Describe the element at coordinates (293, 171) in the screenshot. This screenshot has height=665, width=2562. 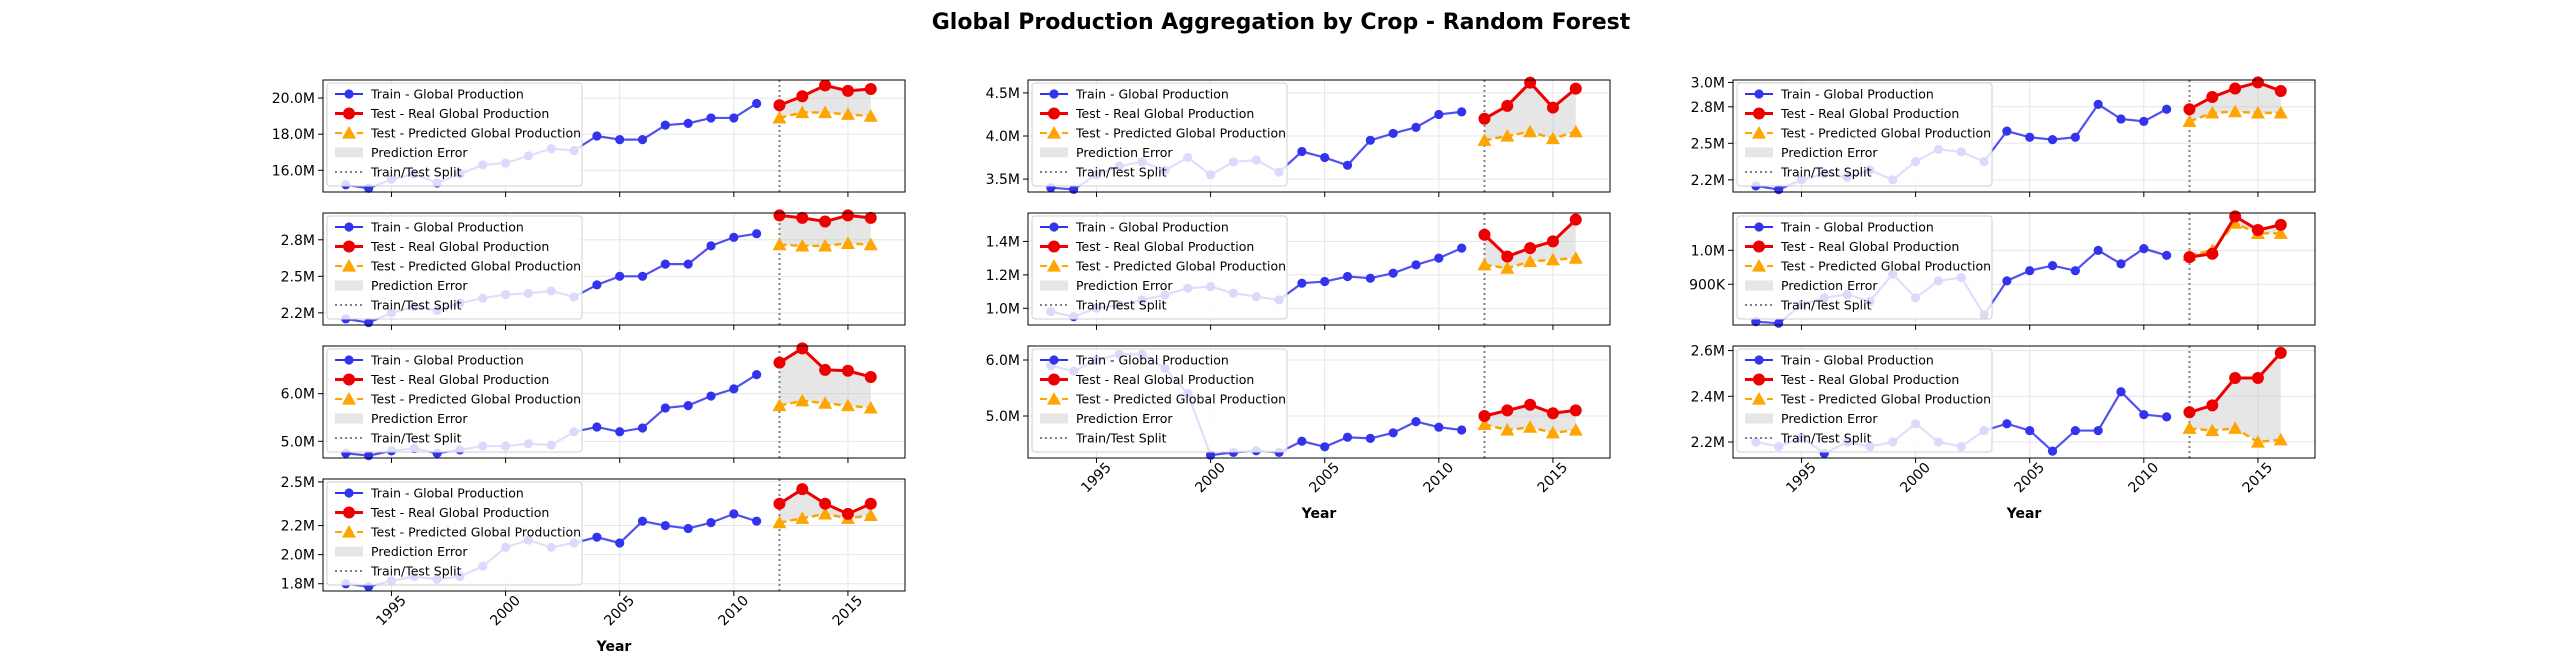
I see `y-tick-label: 16.0M` at that location.